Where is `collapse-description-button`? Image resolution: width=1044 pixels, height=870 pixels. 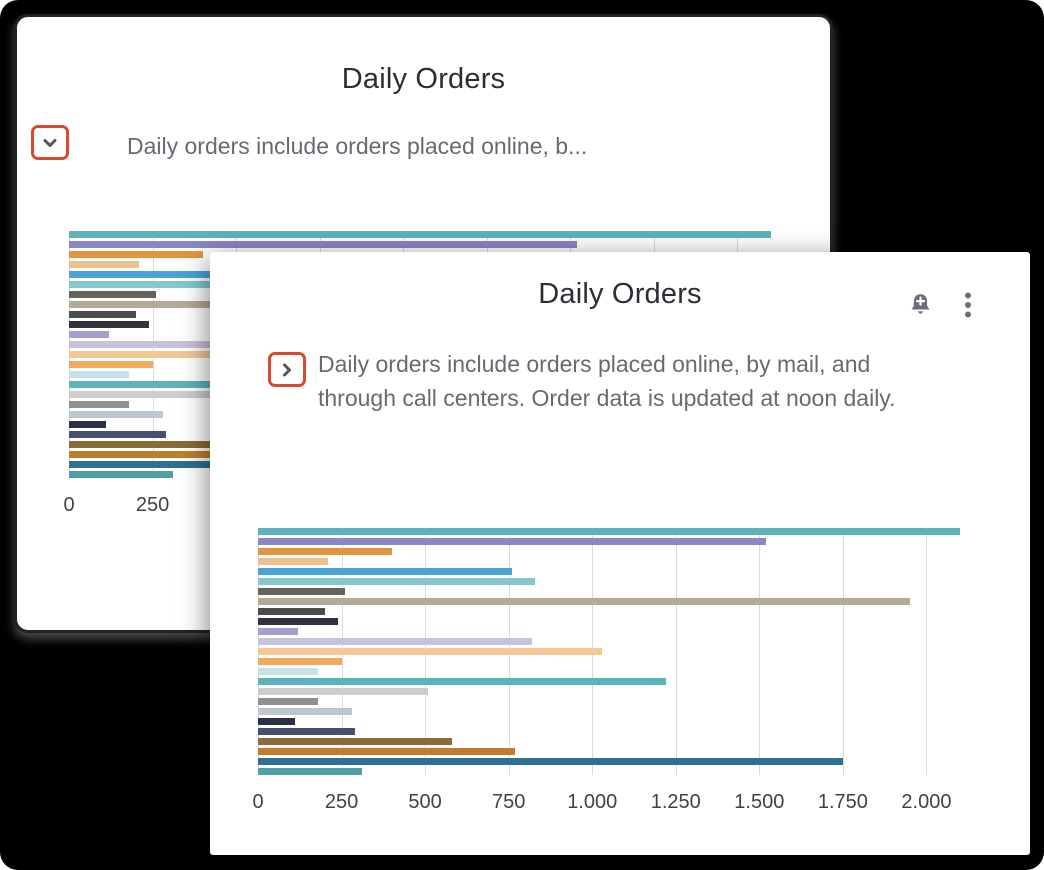 collapse-description-button is located at coordinates (50, 142).